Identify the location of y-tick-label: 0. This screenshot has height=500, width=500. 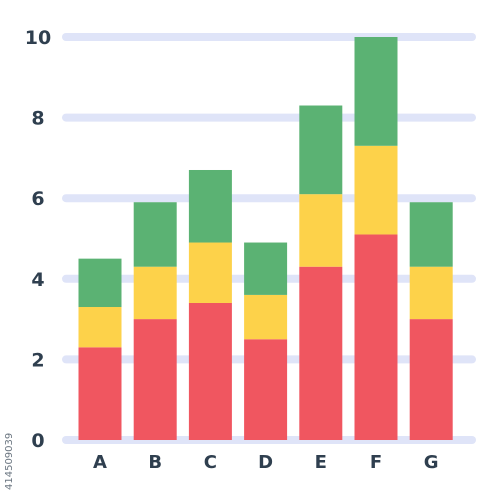
(37, 441).